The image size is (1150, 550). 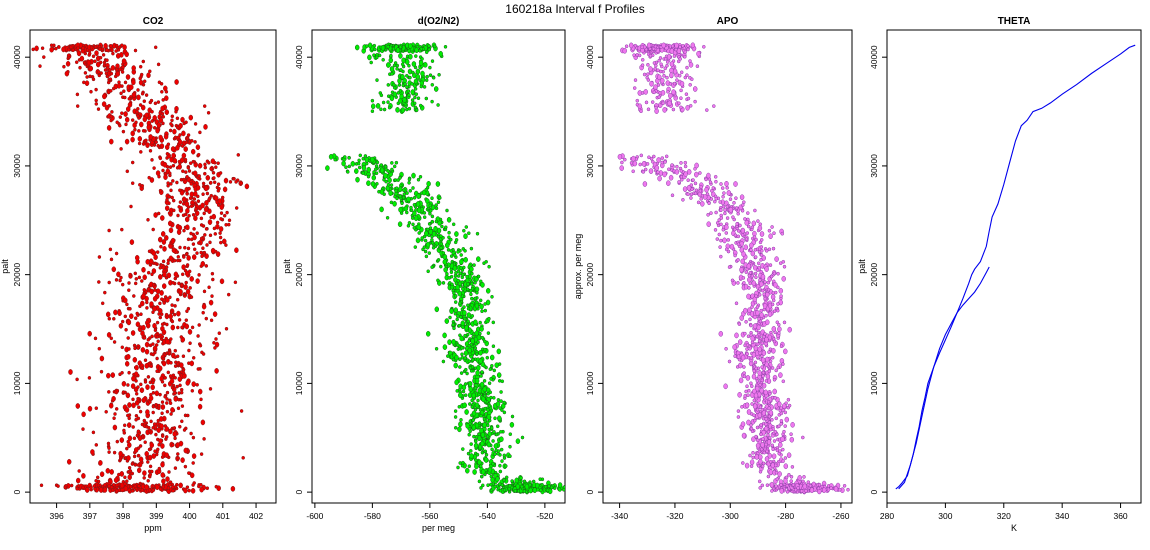 What do you see at coordinates (785, 516) in the screenshot?
I see `x-tick-label: -280` at bounding box center [785, 516].